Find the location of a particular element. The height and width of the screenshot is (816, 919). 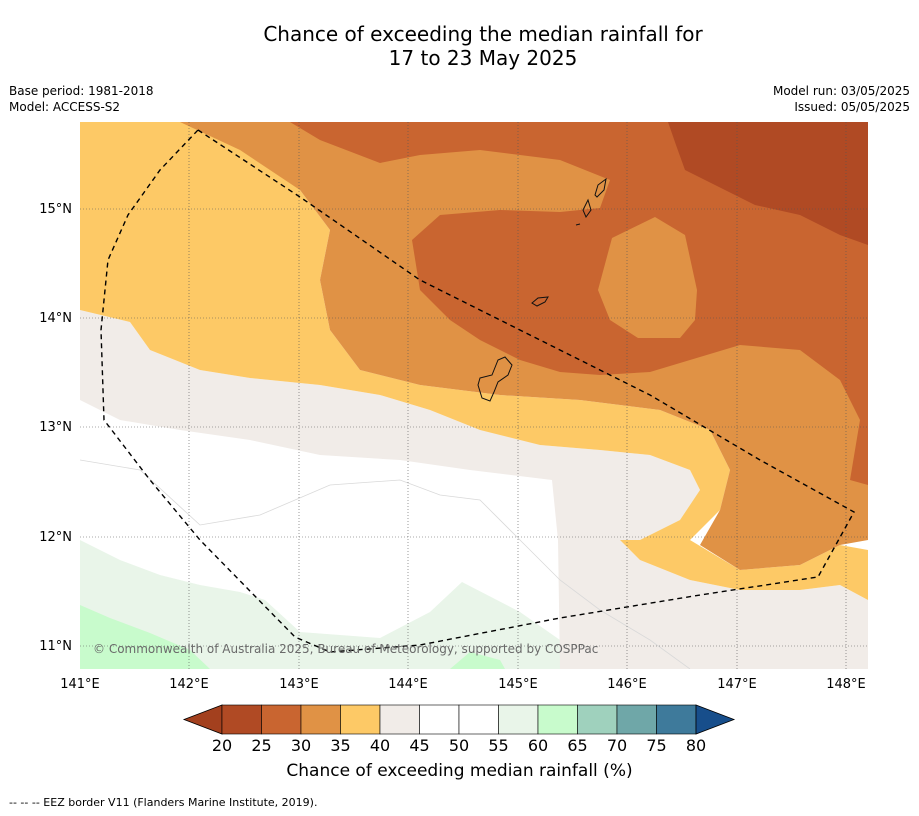

lon-label: 147°E is located at coordinates (737, 684).